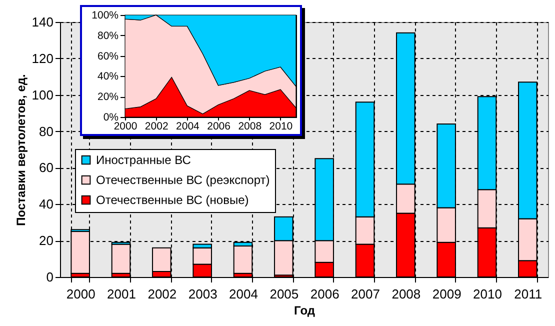 This screenshot has height=326, width=555. Describe the element at coordinates (50, 277) in the screenshot. I see `y-tick-label: 0` at that location.